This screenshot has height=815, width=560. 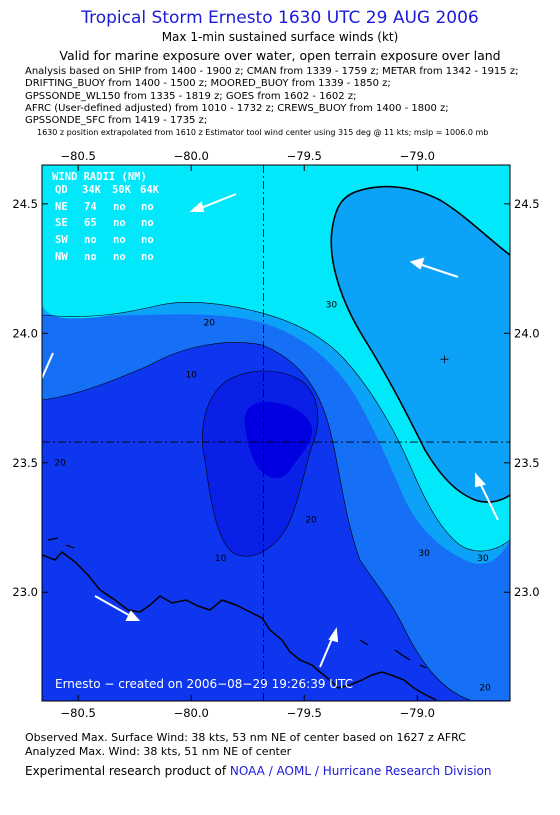 I want to click on wr-nw-34: no, so click(x=90, y=257).